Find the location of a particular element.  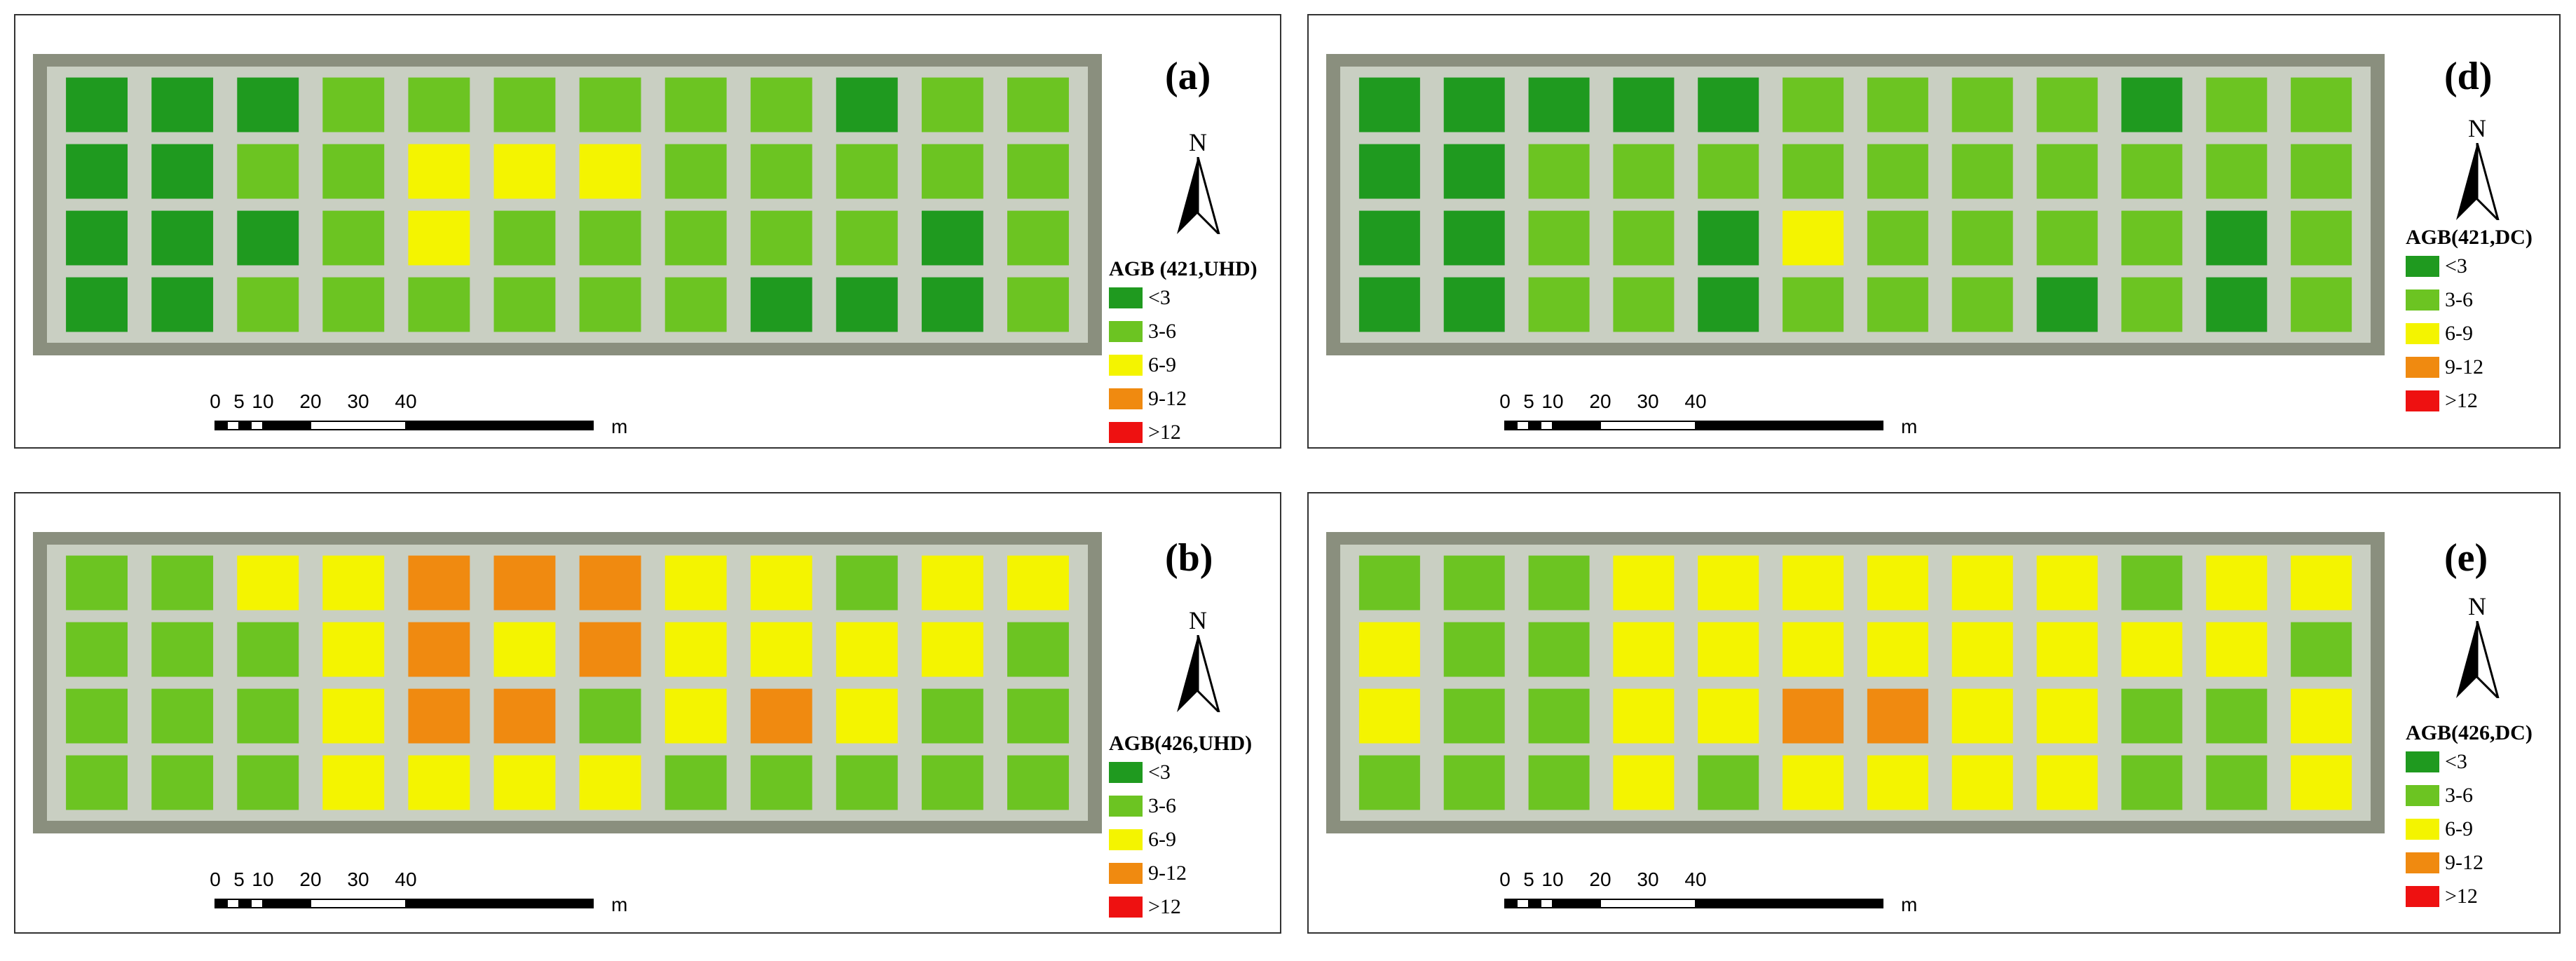

legend-label: >12 is located at coordinates (1164, 906).